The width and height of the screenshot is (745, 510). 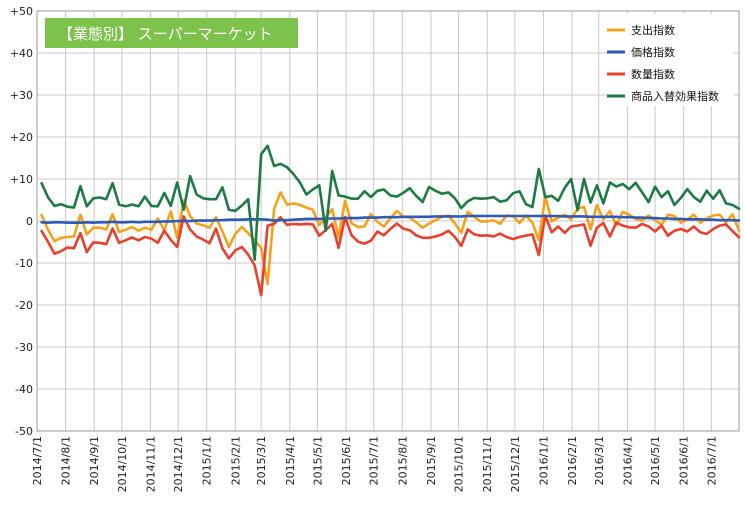 What do you see at coordinates (165, 34) in the screenshot?
I see `chart-title: 【業態別】 スーパーマーケット` at bounding box center [165, 34].